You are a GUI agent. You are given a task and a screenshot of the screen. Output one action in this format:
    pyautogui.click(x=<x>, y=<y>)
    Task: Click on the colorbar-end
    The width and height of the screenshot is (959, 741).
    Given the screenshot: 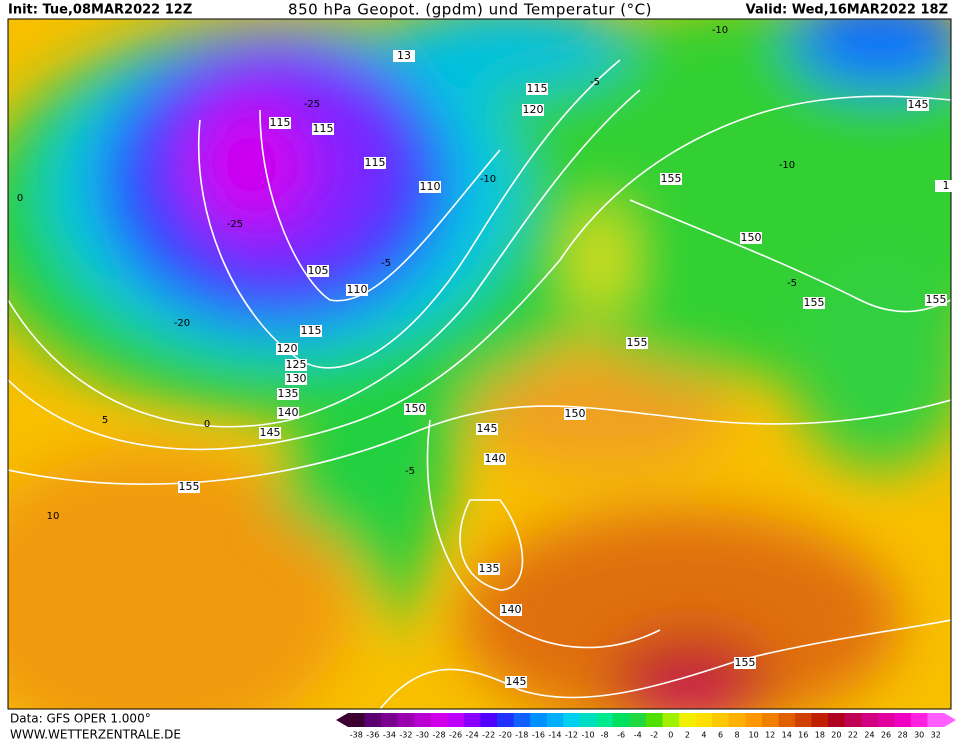 What is the action you would take?
    pyautogui.click(x=342, y=720)
    